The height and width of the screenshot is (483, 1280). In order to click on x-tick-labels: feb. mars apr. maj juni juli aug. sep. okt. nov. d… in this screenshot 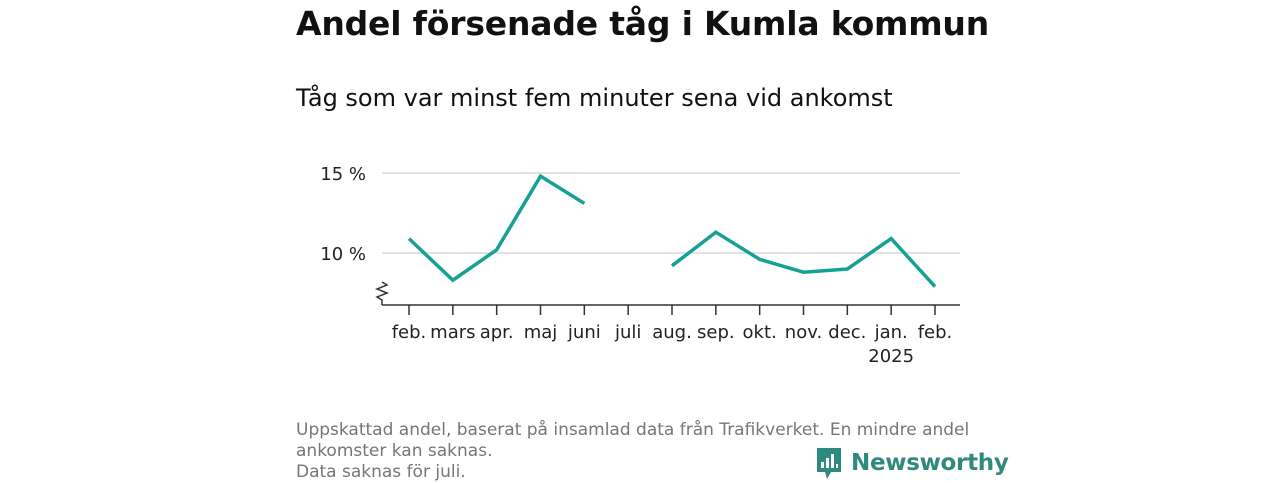, I will do `click(672, 336)`.